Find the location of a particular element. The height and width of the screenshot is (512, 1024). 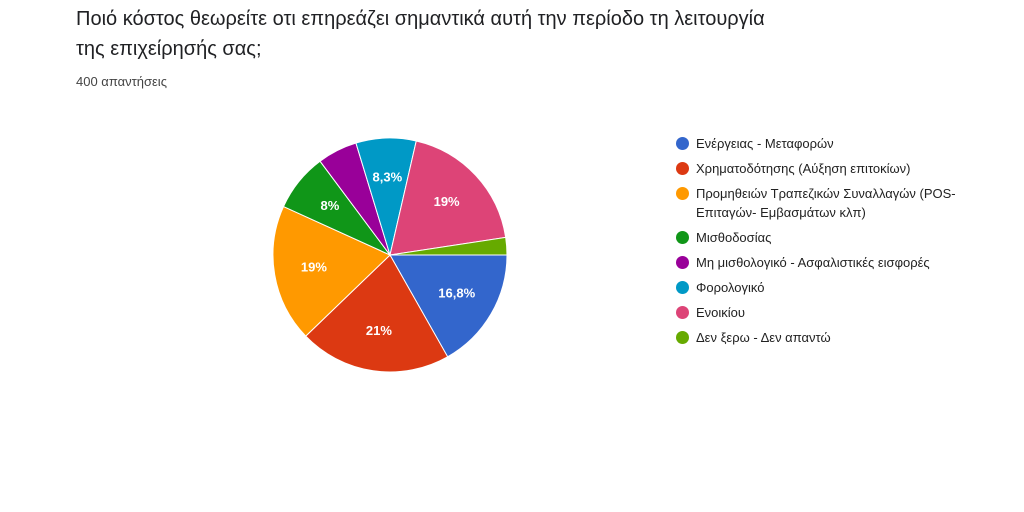

slice-label: 8% is located at coordinates (329, 205).